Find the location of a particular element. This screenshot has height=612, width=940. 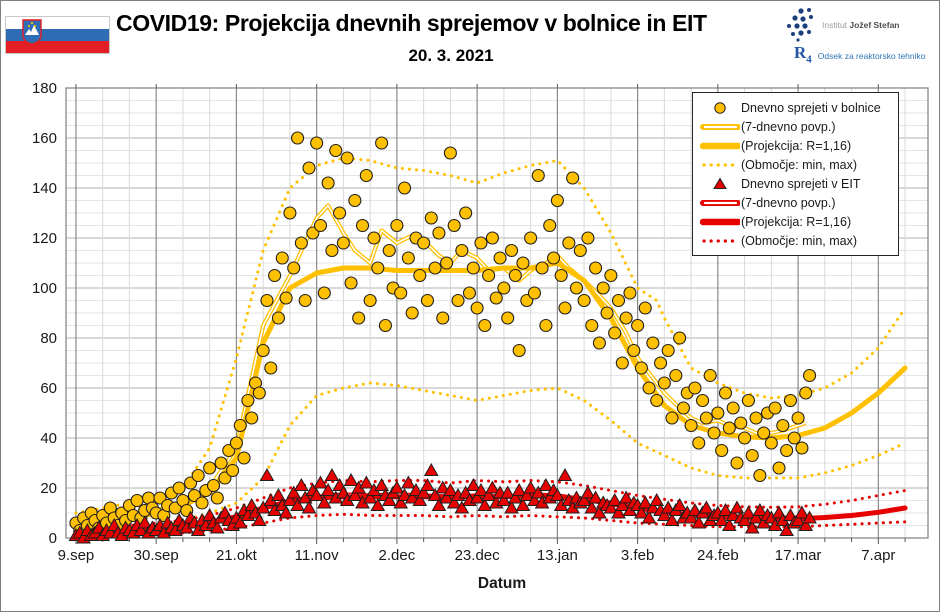

x-tick-label: 23.dec is located at coordinates (478, 555).